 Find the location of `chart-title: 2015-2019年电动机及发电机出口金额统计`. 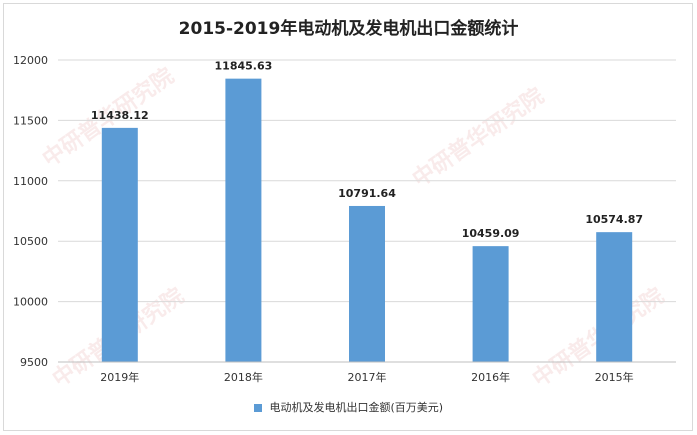

chart-title: 2015-2019年电动机及发电机出口金额统计 is located at coordinates (348, 29).